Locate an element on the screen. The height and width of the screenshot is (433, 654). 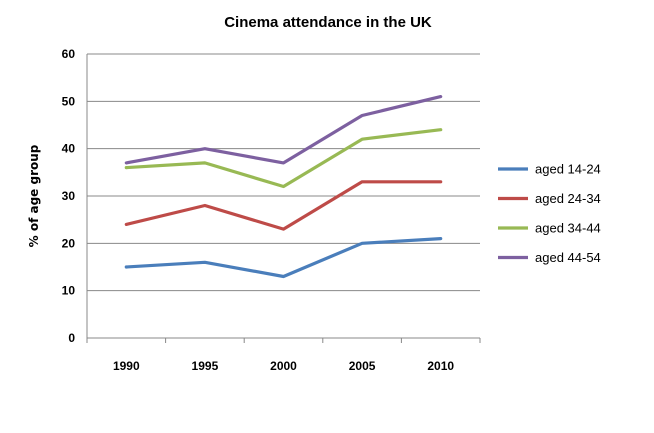
y-tick-labels: 0 10 20 30 40 50 60 is located at coordinates (69, 196).